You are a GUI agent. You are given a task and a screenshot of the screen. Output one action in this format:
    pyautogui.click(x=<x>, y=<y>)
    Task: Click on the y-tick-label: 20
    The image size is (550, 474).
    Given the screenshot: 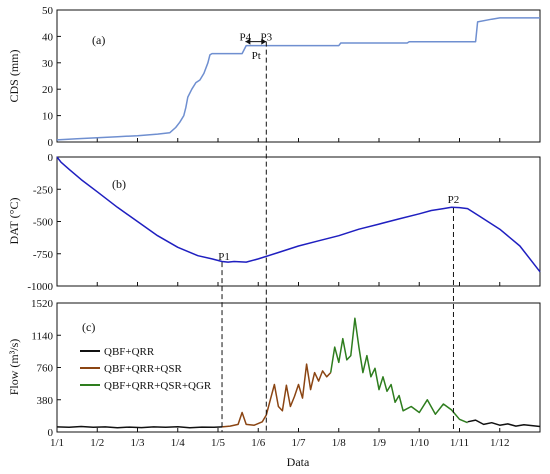 What is the action you would take?
    pyautogui.click(x=48, y=90)
    